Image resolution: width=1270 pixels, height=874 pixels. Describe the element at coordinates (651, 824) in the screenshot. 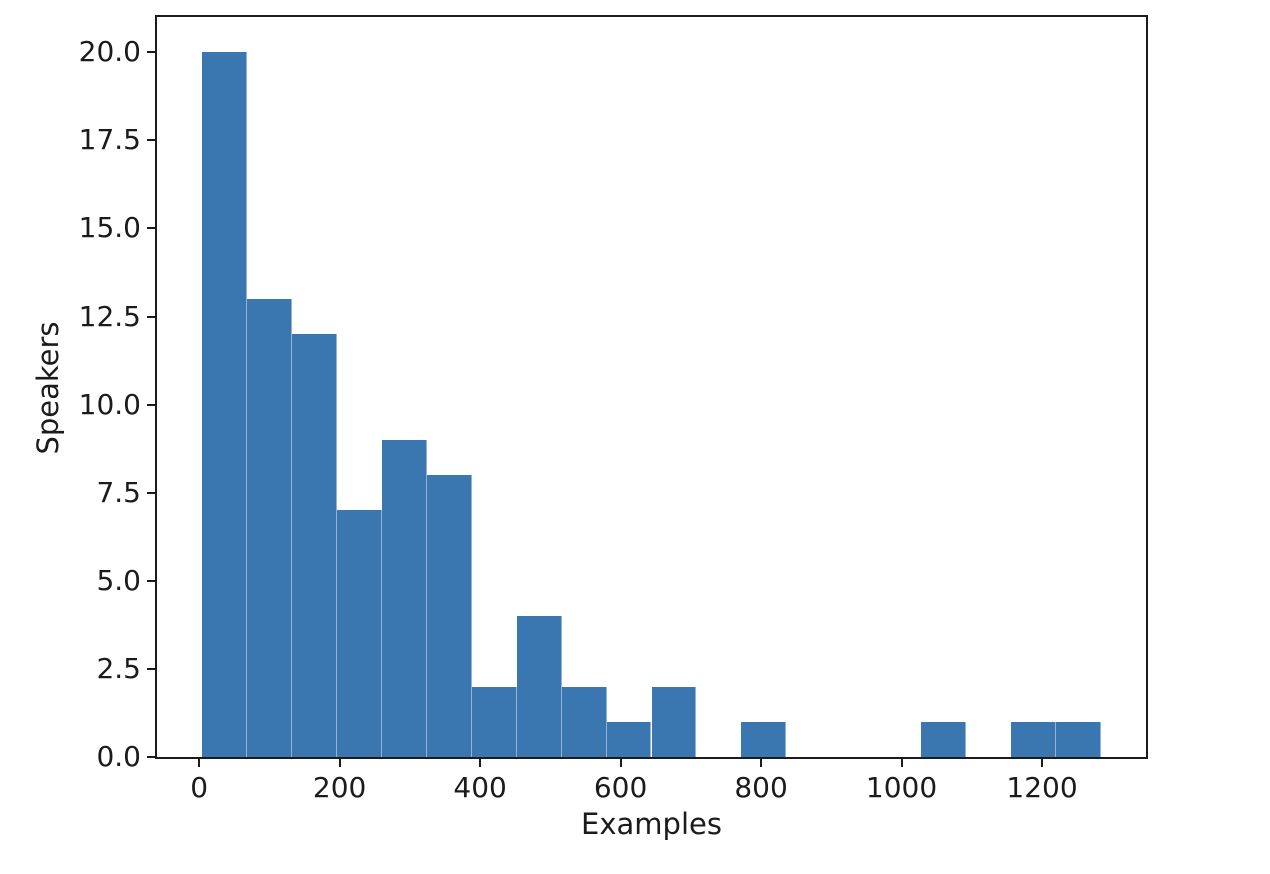

I see `x-axis-label: Examples` at that location.